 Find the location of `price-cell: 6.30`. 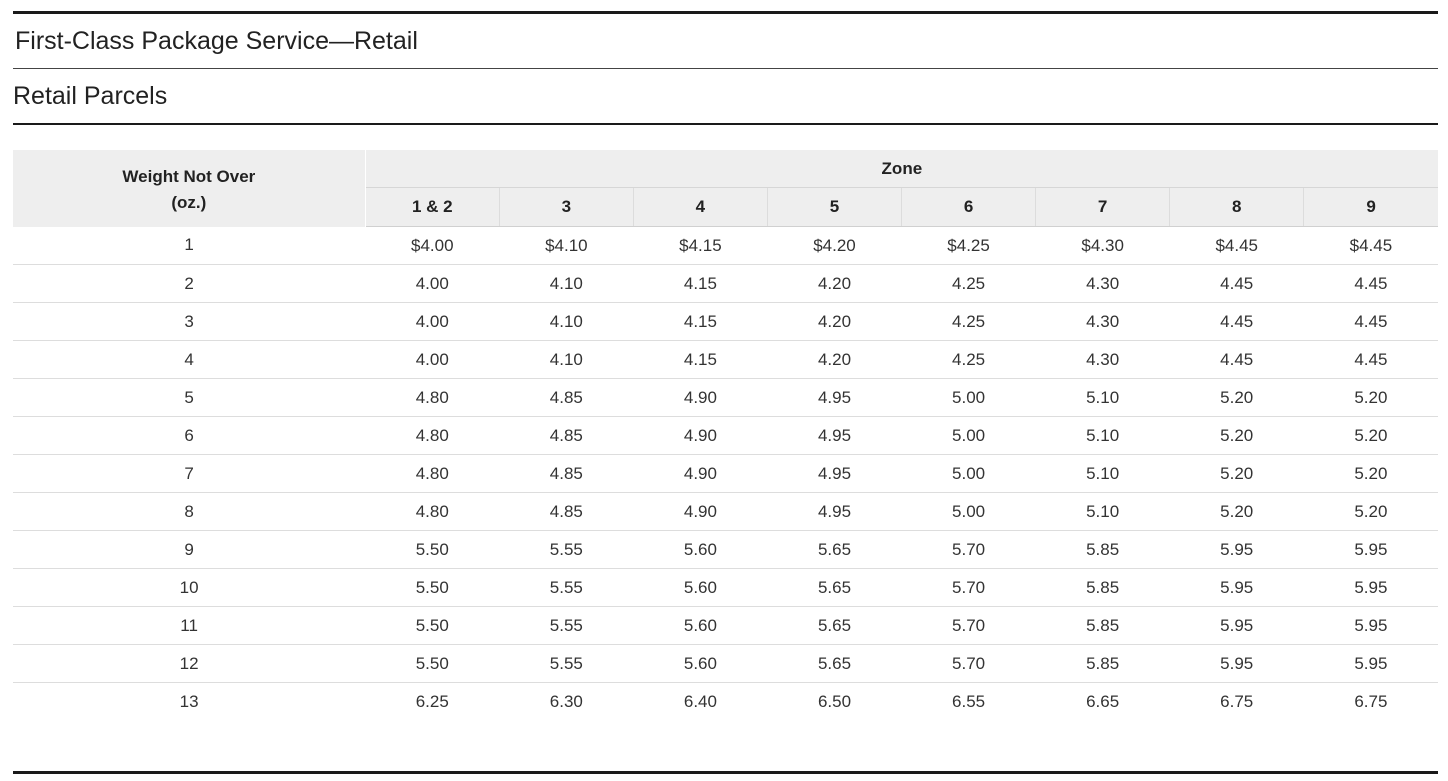

price-cell: 6.30 is located at coordinates (566, 701).